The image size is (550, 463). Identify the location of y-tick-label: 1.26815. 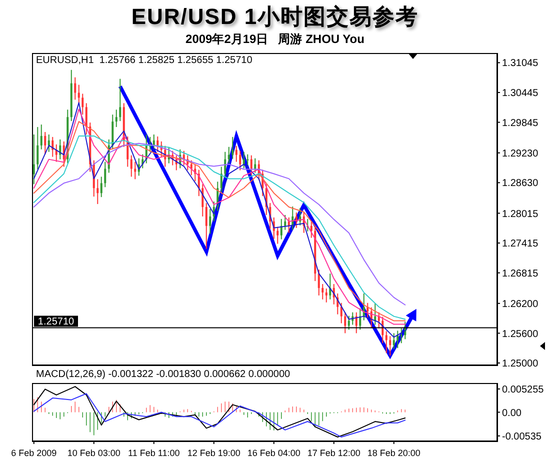
(520, 274).